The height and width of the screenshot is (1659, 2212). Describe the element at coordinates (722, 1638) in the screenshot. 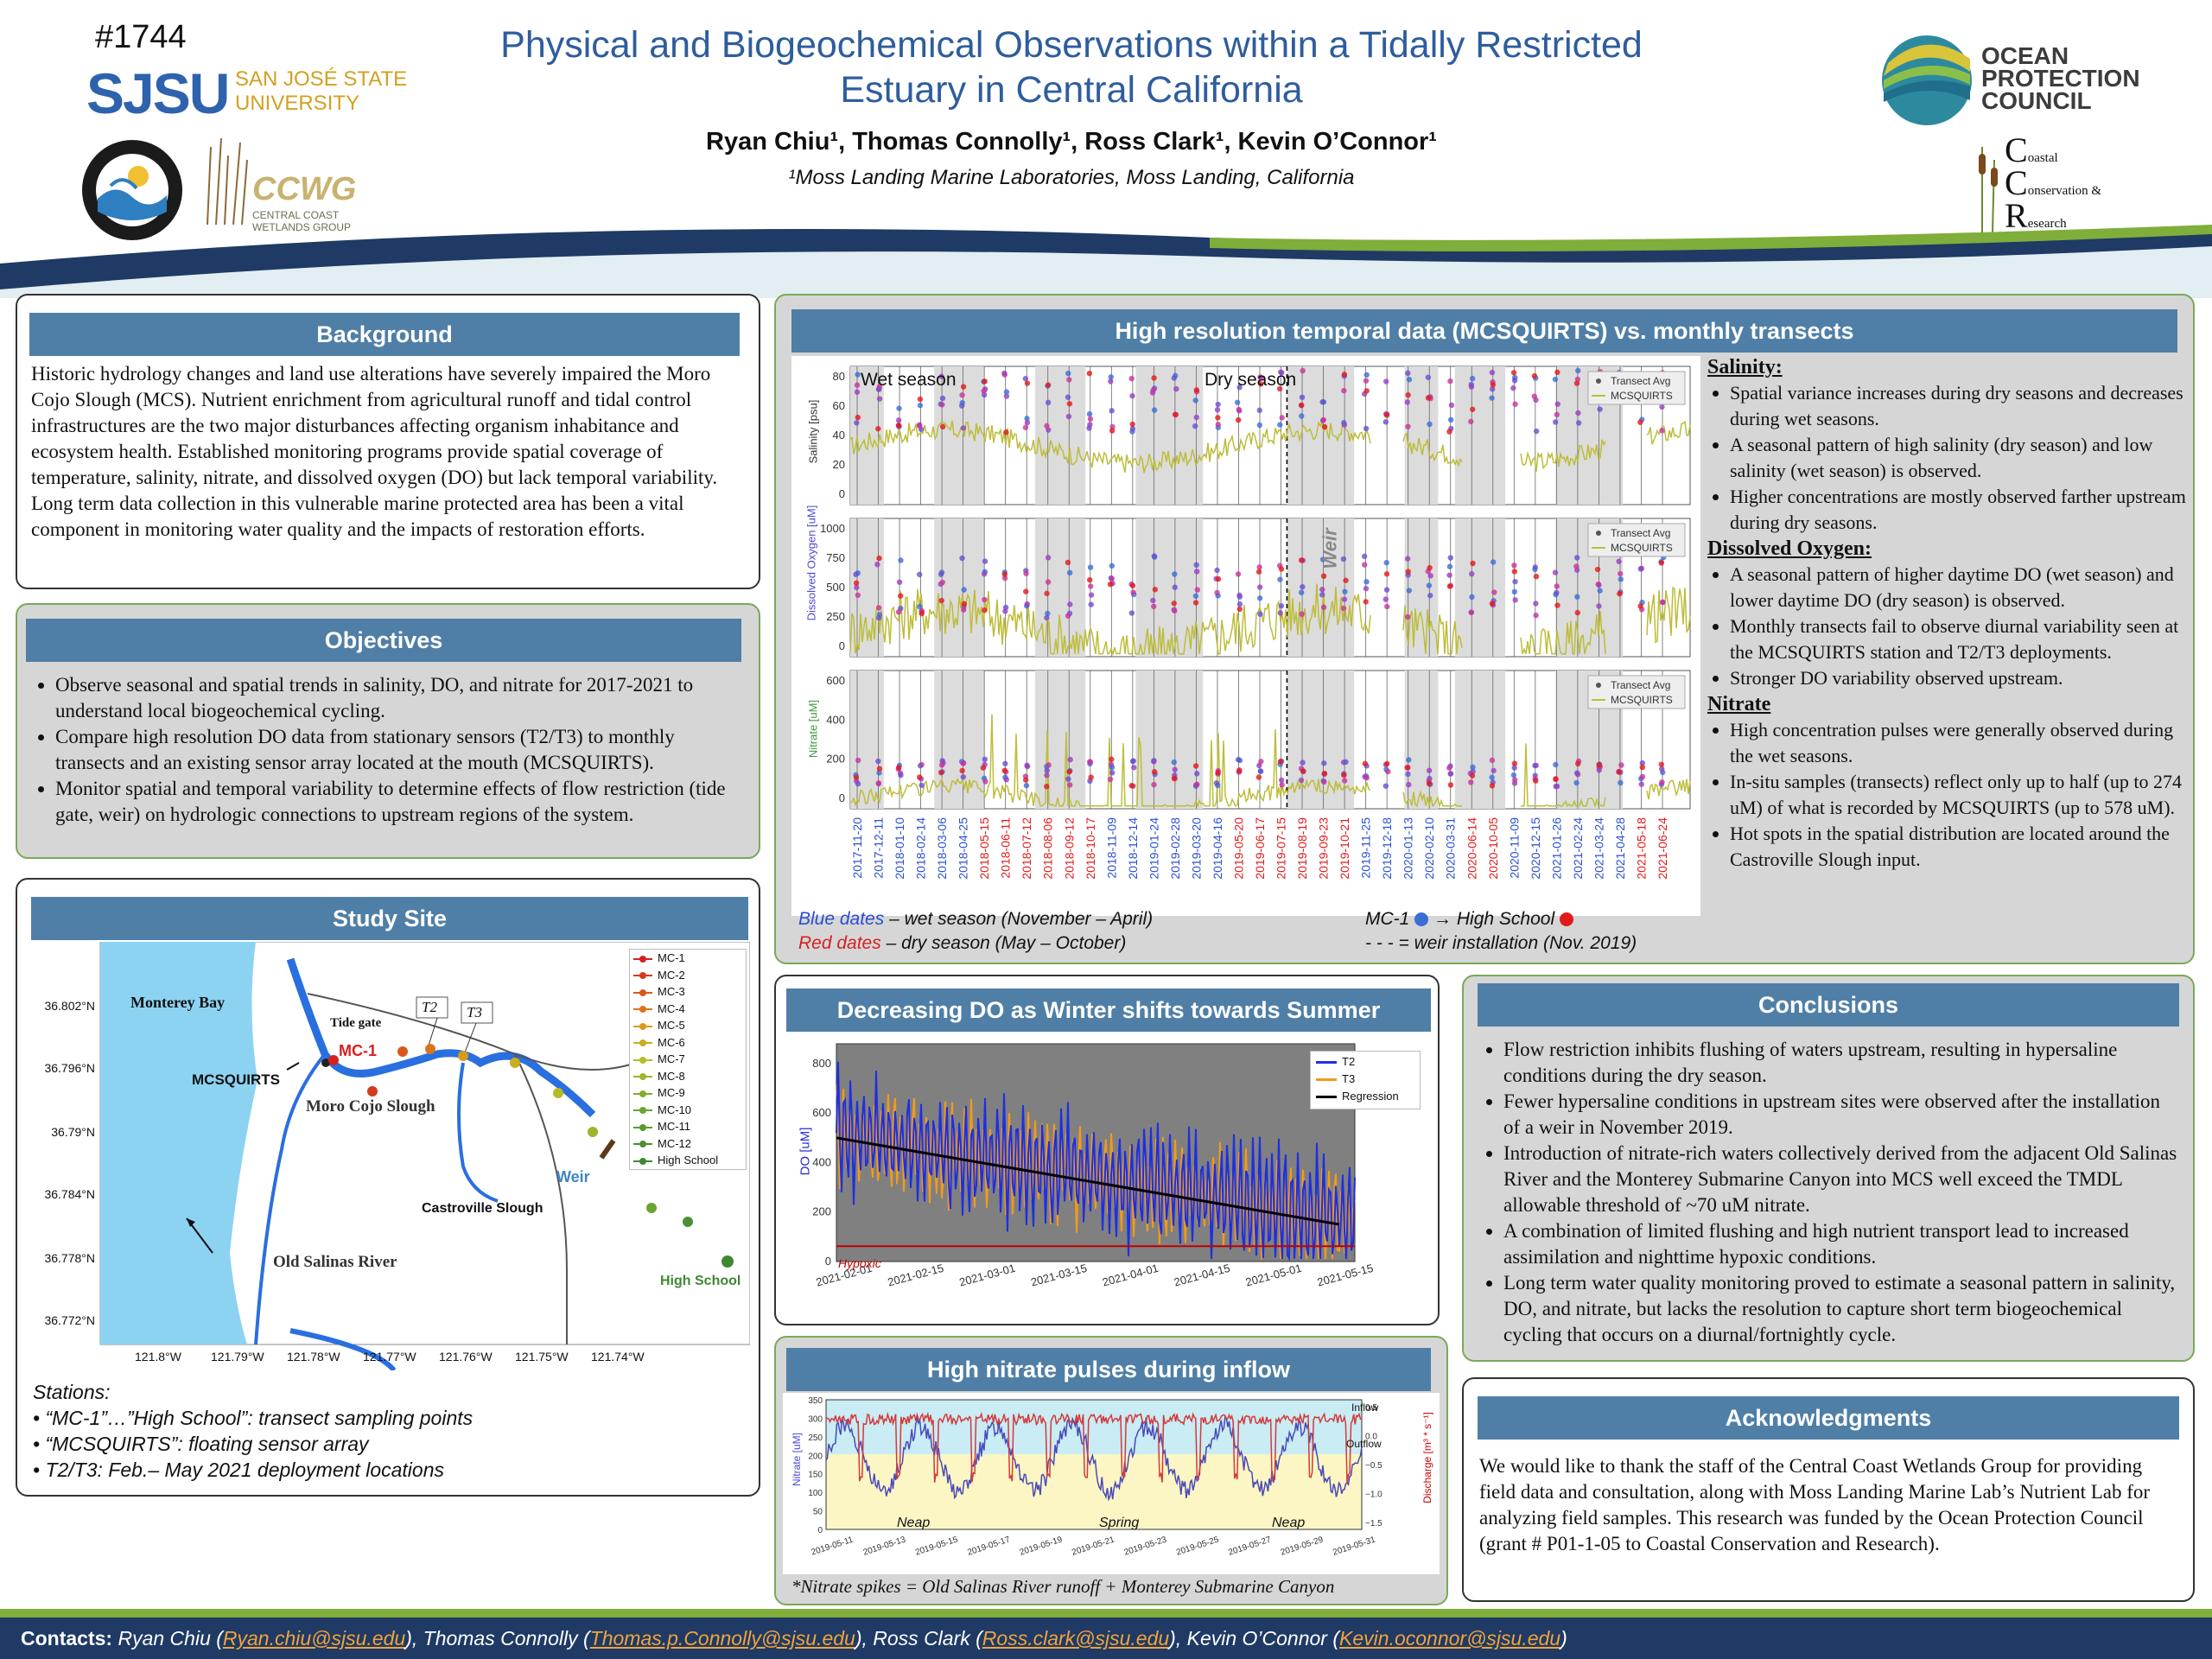

I see `email-link: Thomas.p.Connolly@sjsu.edu` at that location.